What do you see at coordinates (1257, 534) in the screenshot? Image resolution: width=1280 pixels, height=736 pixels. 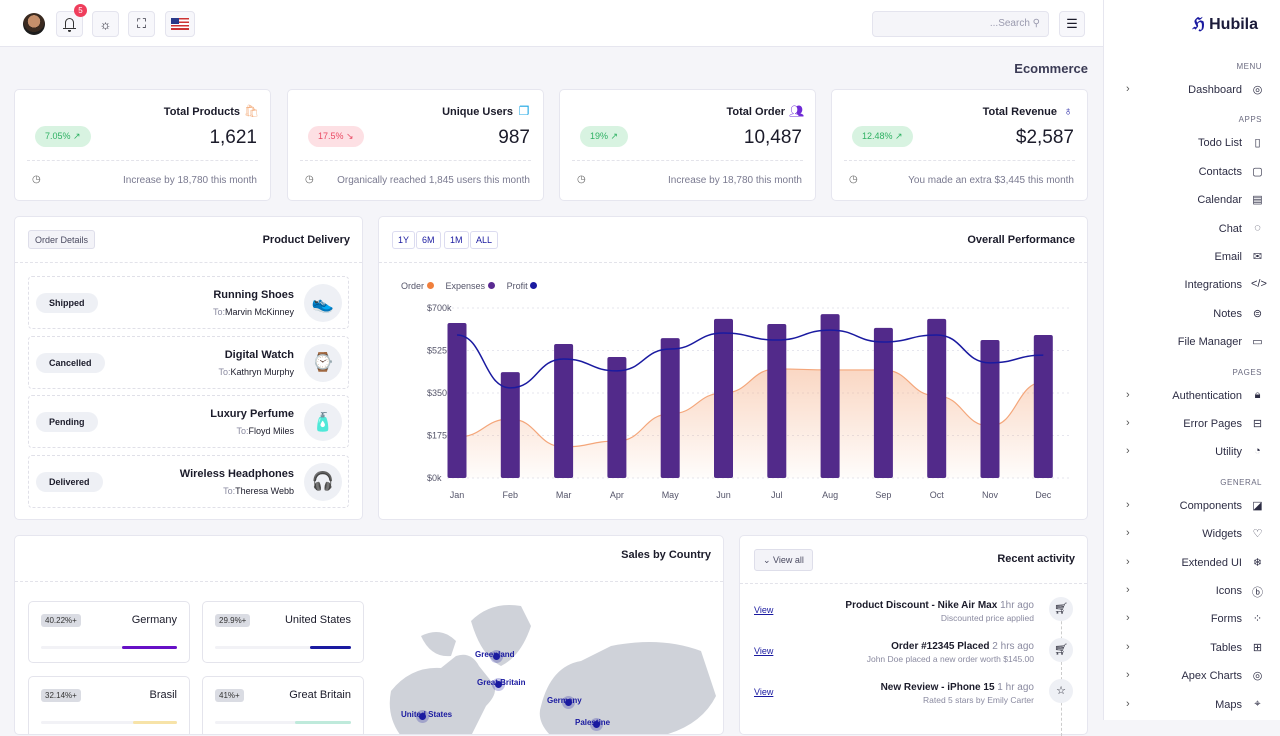 I see `widgets-icon: ♡` at bounding box center [1257, 534].